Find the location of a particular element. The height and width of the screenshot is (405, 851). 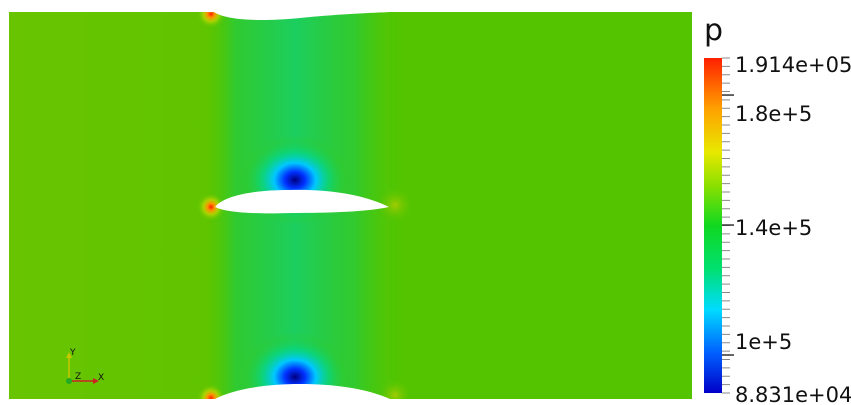

blade-top is located at coordinates (302, 16).